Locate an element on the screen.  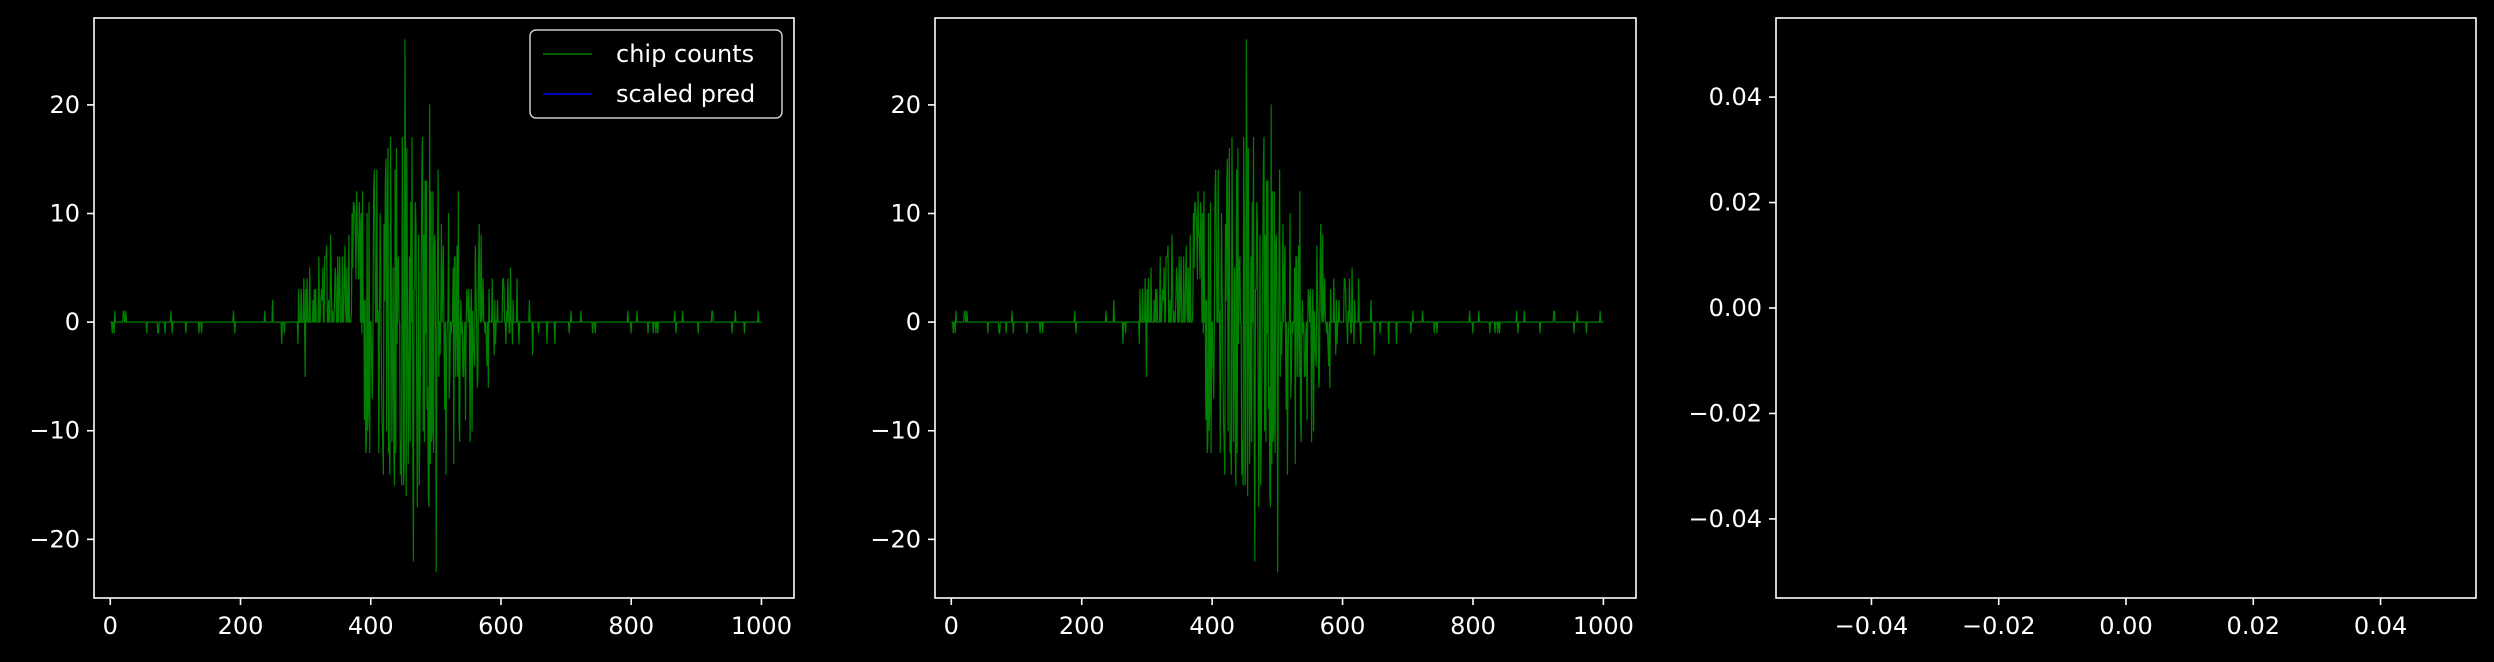
x-tick-label: 0.04 is located at coordinates (2380, 626).